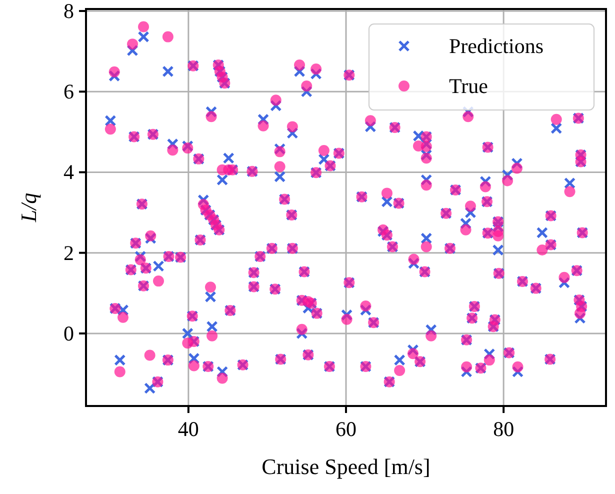  Describe the element at coordinates (468, 86) in the screenshot. I see `legend-label: True` at that location.